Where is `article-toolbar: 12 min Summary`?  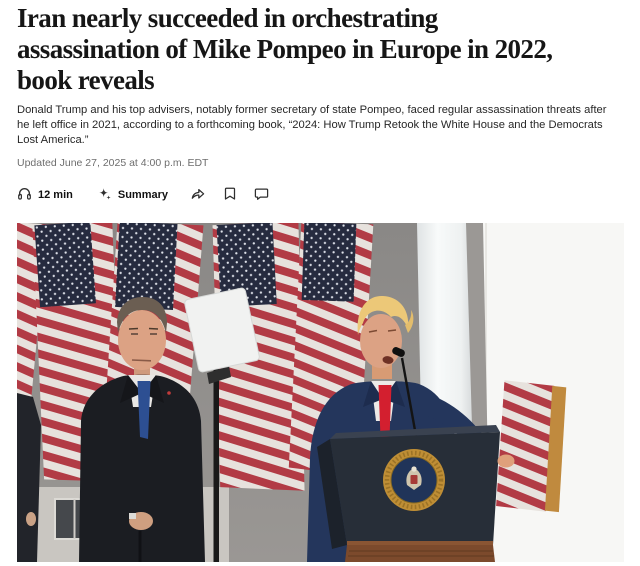
article-toolbar: 12 min Summary is located at coordinates (320, 195).